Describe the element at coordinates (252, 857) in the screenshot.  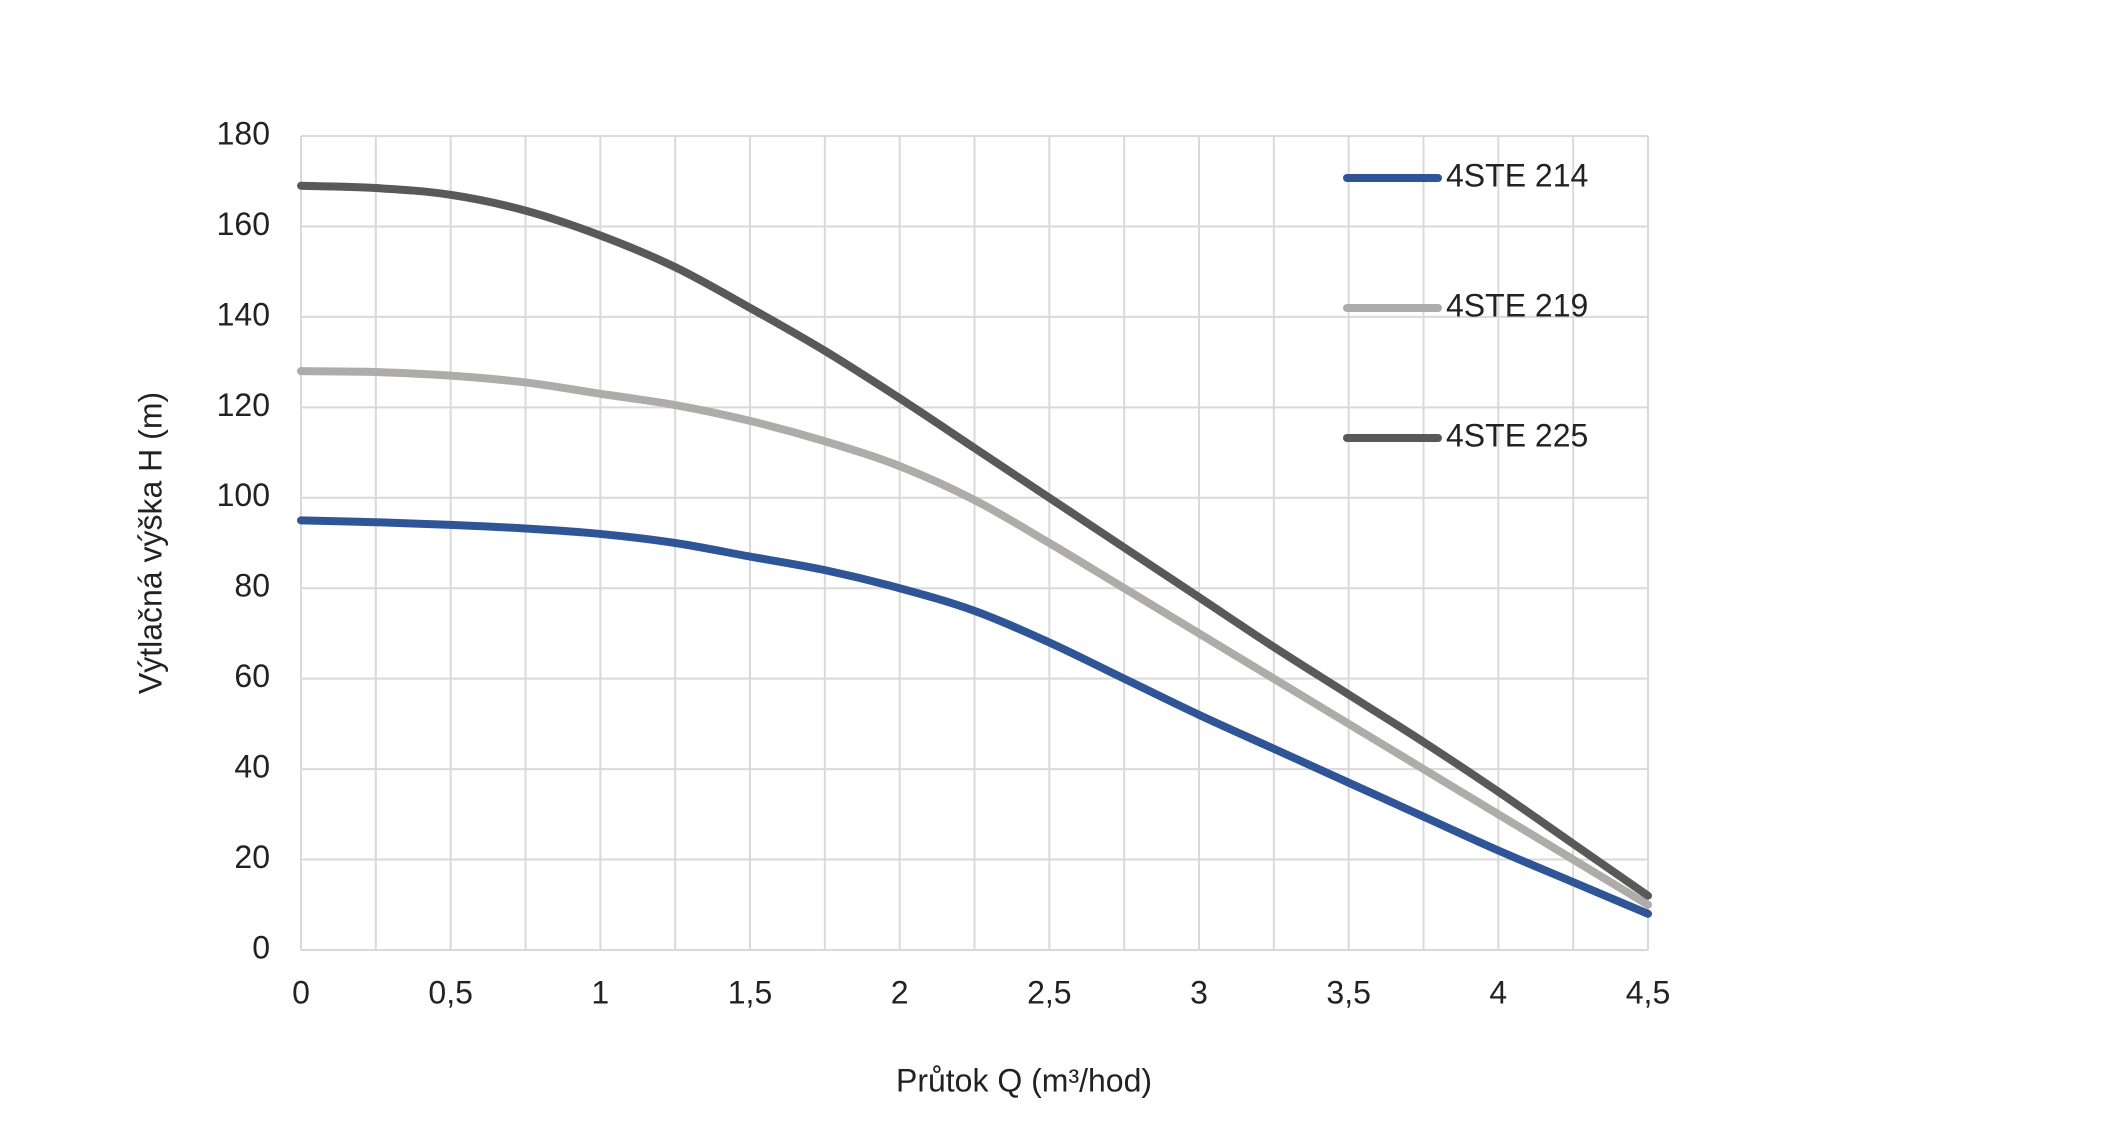
I see `y-tick-label: 20` at that location.